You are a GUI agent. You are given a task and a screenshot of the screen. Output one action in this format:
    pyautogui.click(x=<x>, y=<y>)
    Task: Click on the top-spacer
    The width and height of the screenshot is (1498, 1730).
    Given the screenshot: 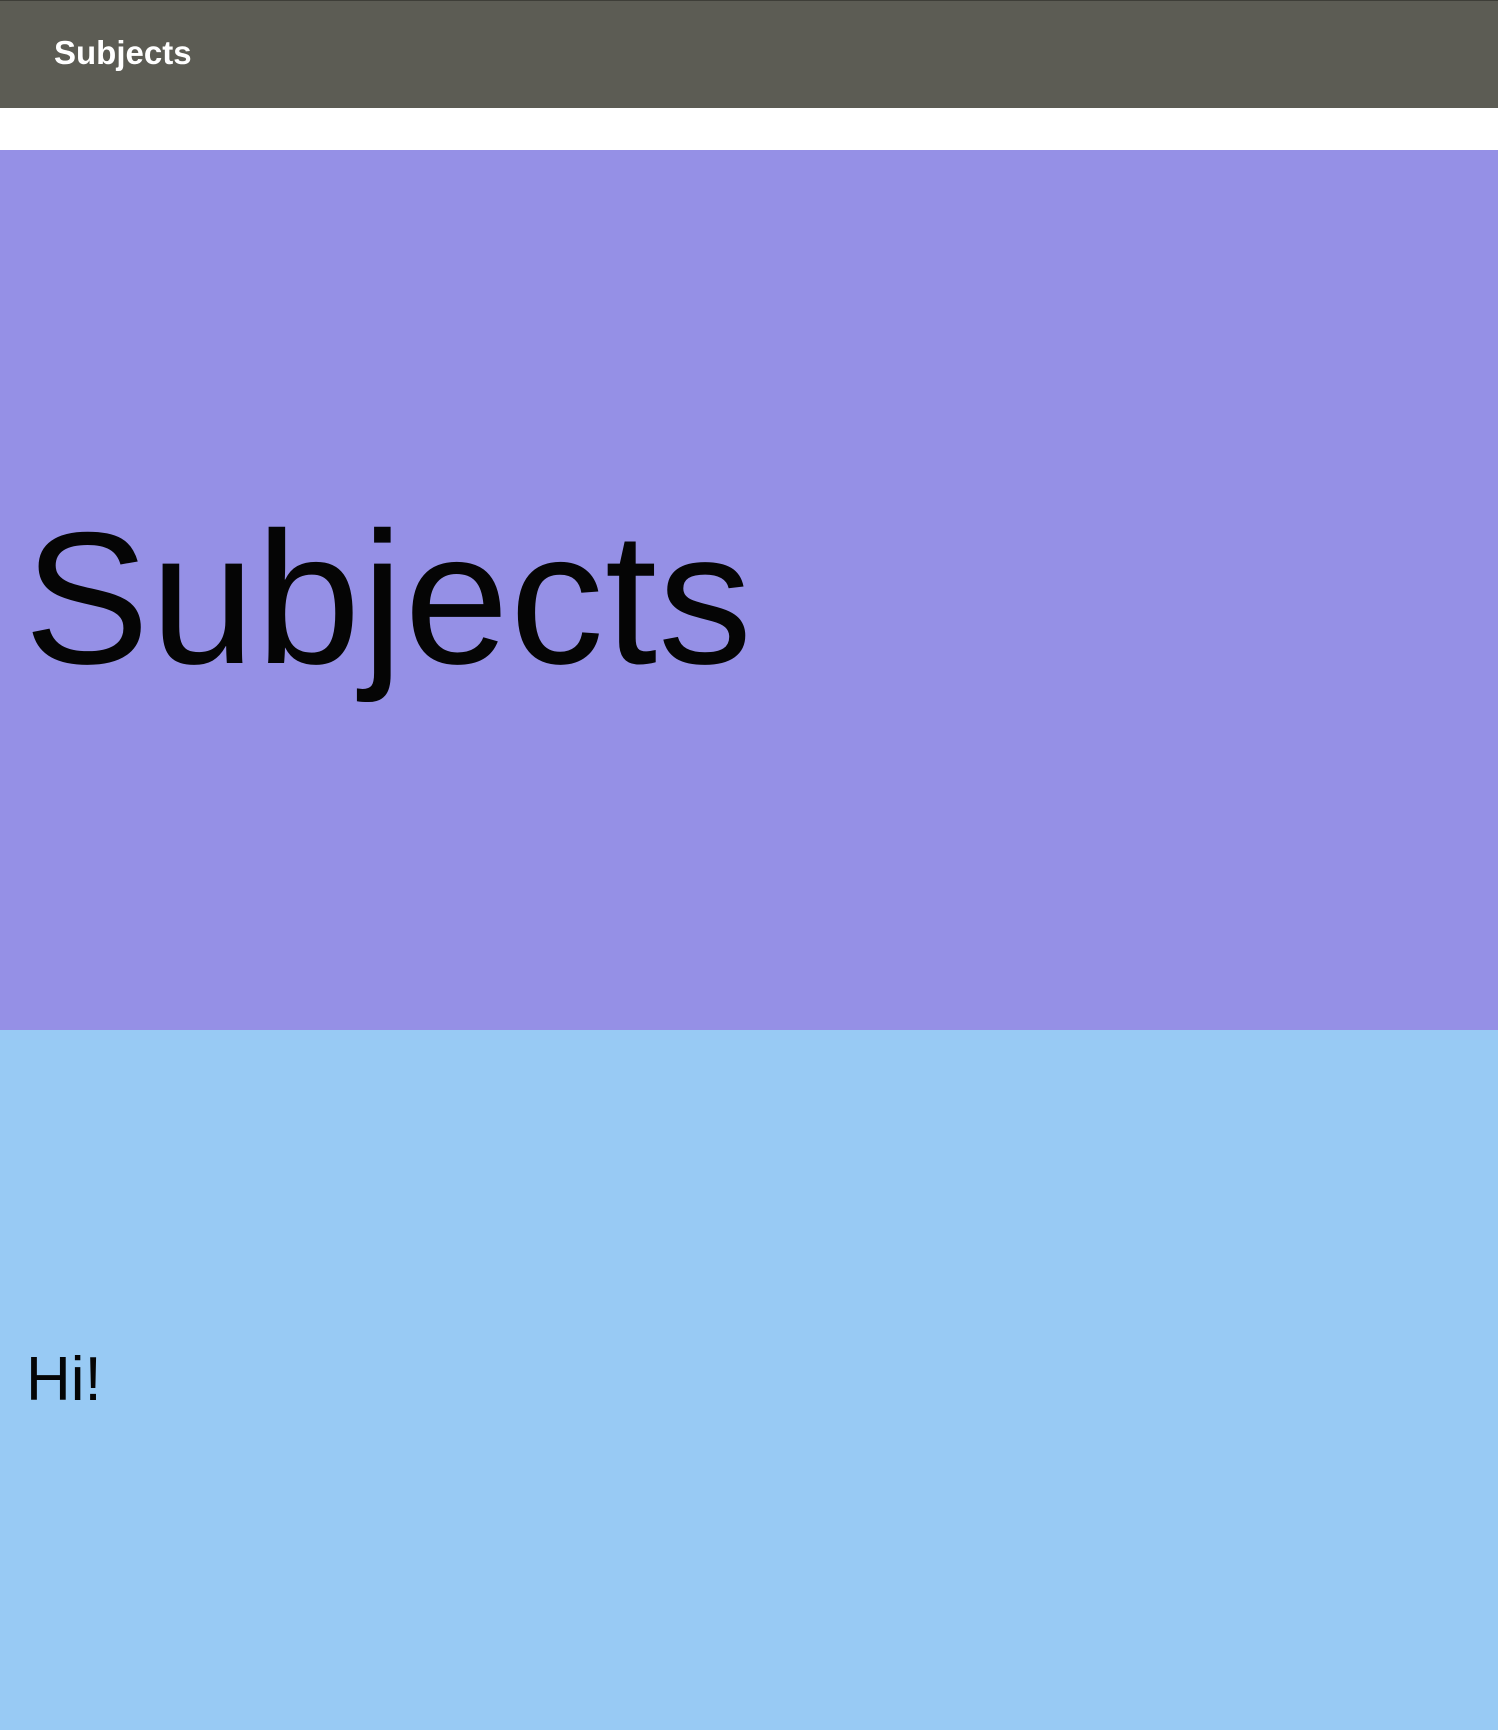 What is the action you would take?
    pyautogui.click(x=749, y=129)
    